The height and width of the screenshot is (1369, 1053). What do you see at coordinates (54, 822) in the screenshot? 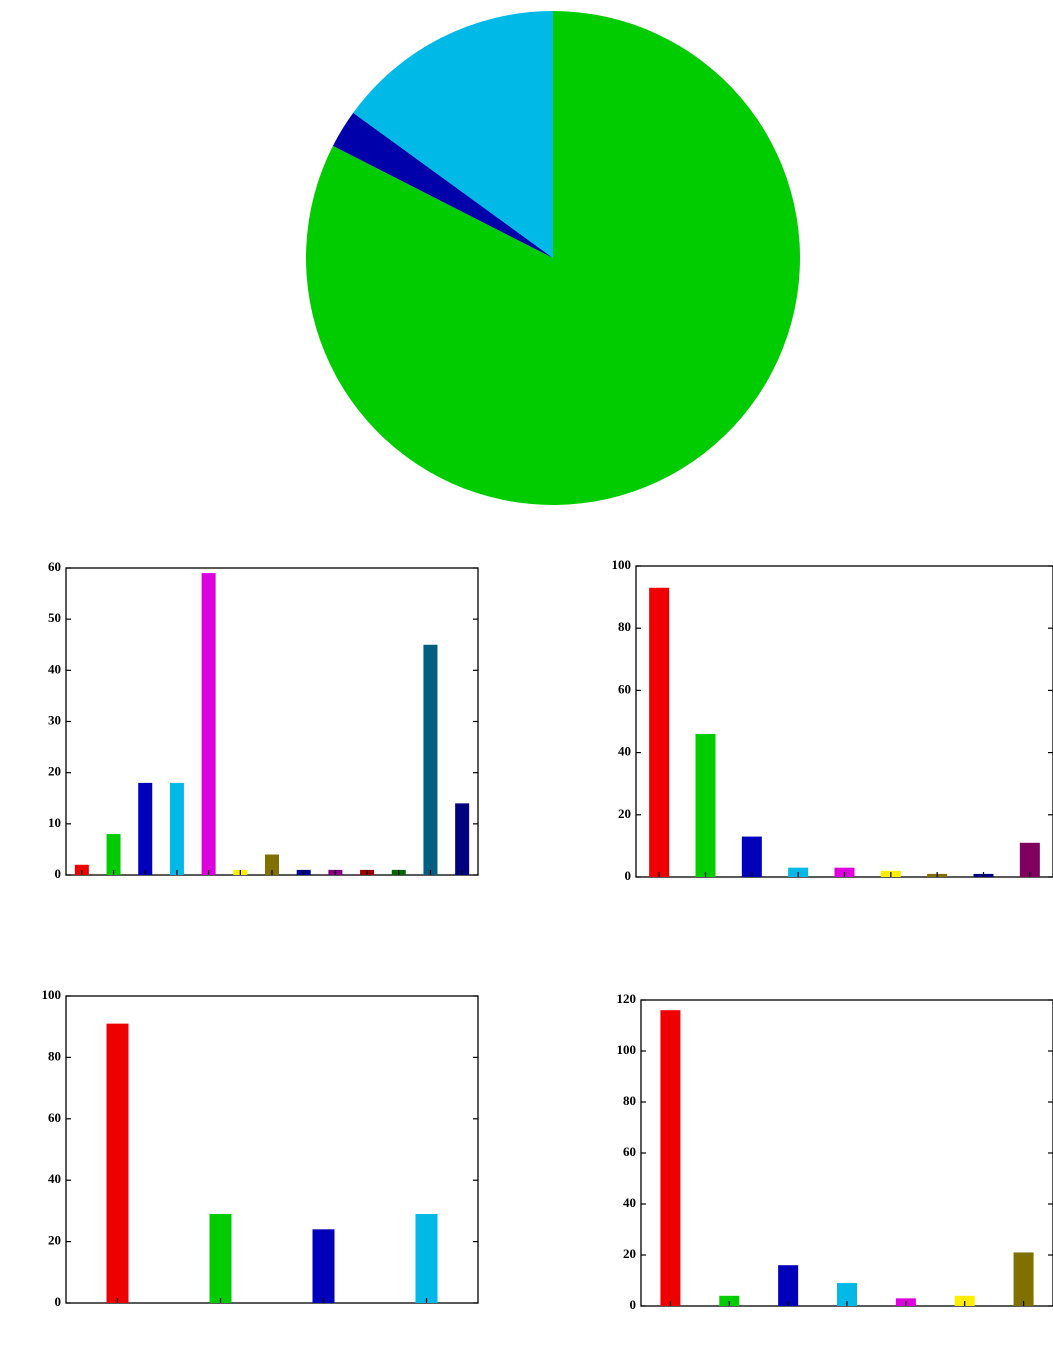
I see `y-tick-label: 10` at bounding box center [54, 822].